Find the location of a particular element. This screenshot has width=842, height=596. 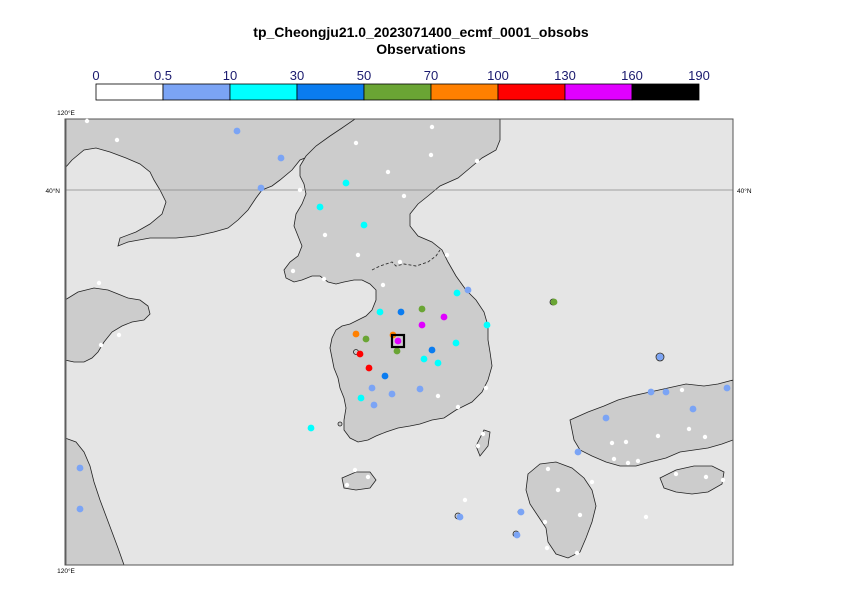

legend-swatch is located at coordinates (665, 92).